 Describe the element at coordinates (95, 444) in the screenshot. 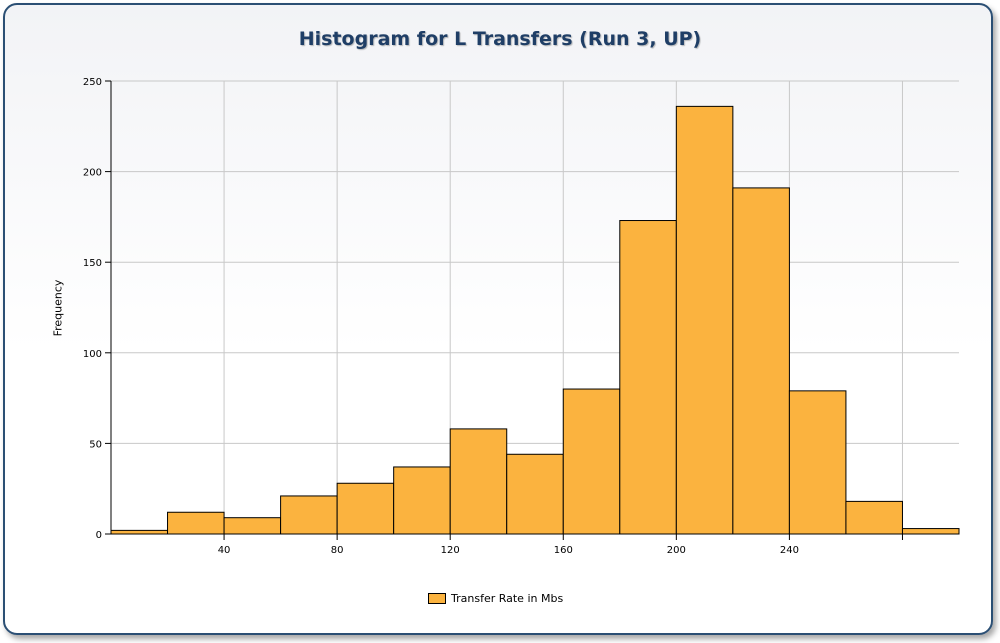

I see `y-tick-label: 50` at that location.